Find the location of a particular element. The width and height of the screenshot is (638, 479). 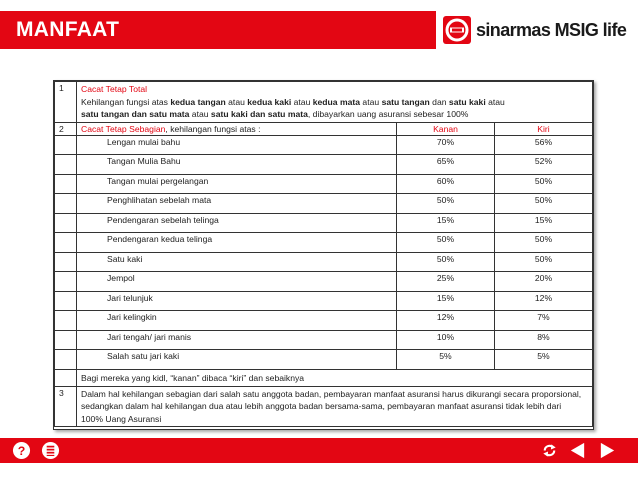

menu-list-icon is located at coordinates (50, 450).